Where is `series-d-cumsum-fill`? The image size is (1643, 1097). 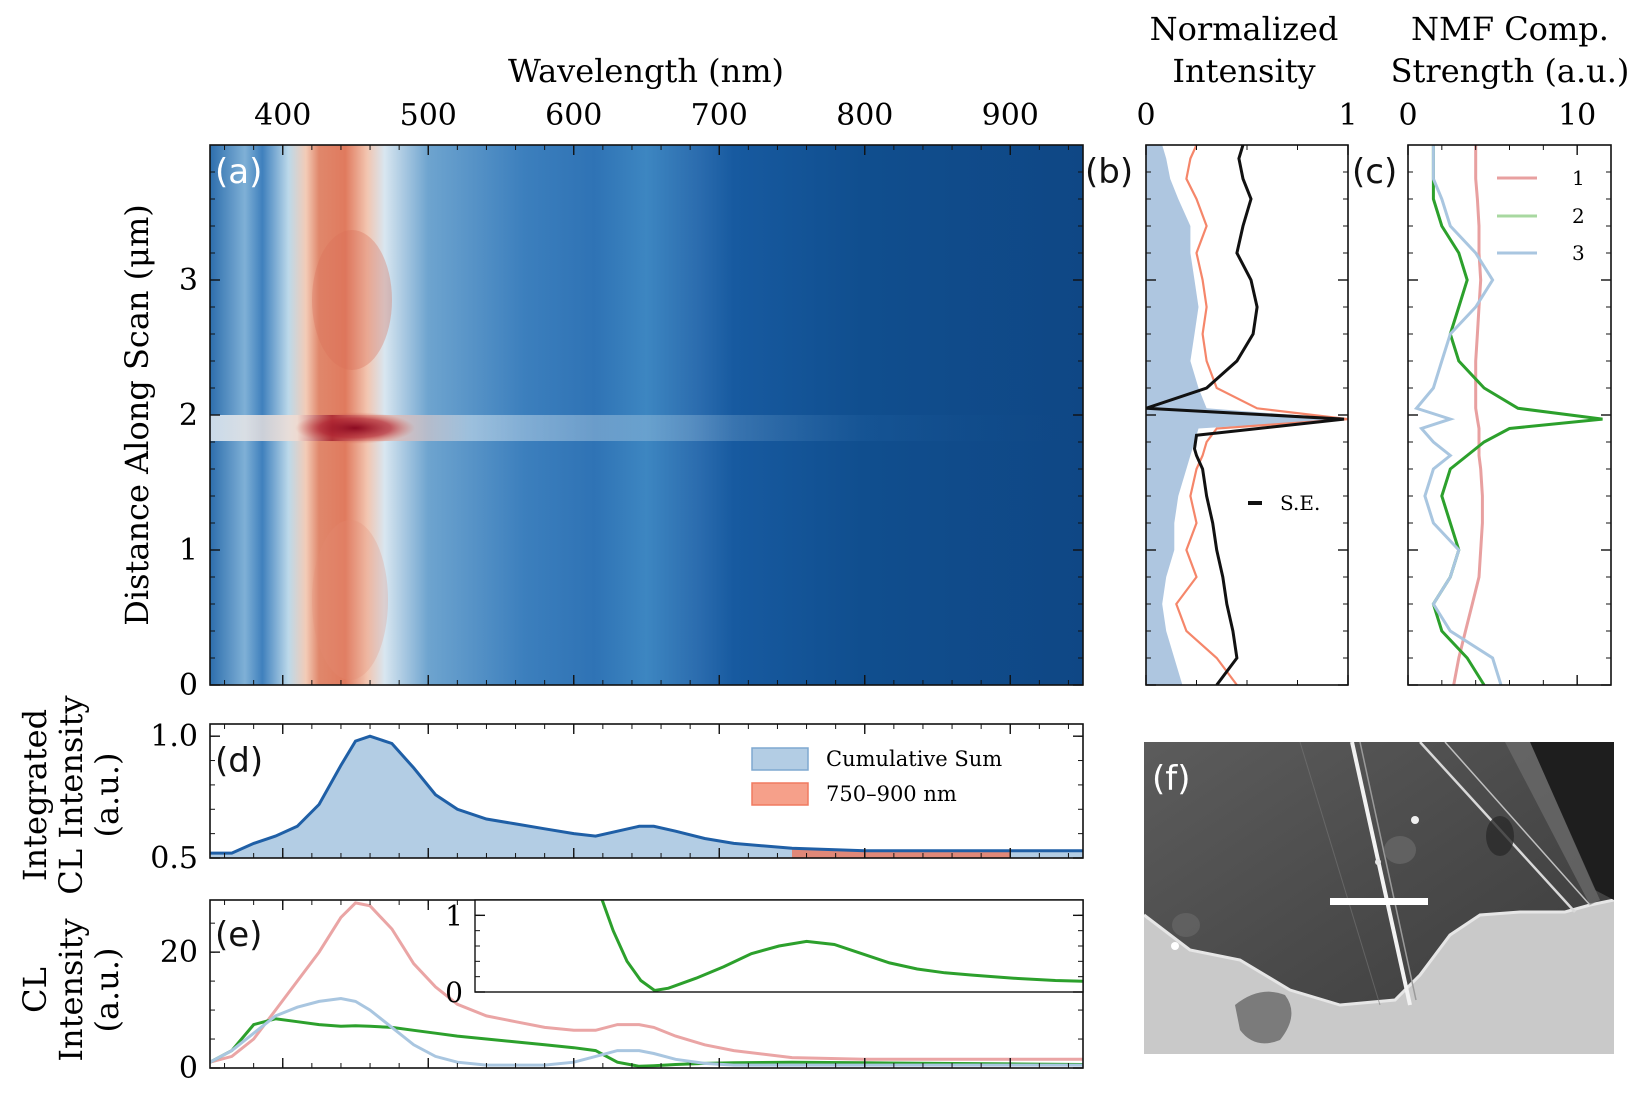 series-d-cumsum-fill is located at coordinates (646, 797).